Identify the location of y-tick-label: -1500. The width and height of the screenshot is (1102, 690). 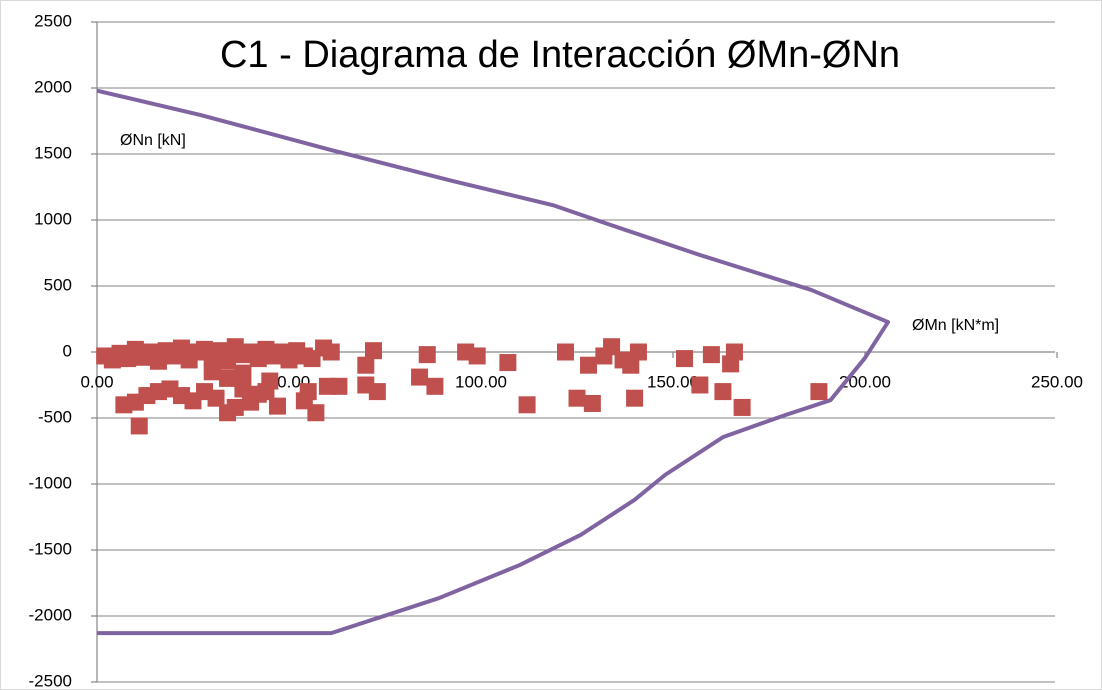
(50, 548).